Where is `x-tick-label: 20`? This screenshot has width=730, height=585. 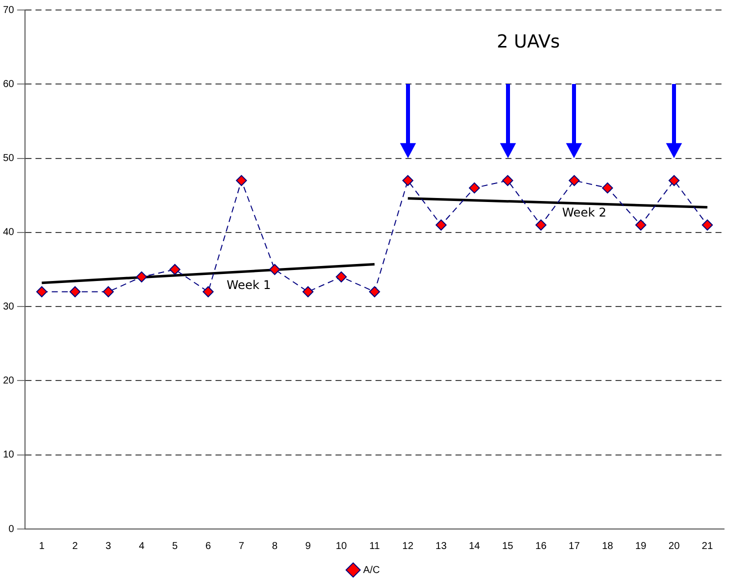 x-tick-label: 20 is located at coordinates (674, 546).